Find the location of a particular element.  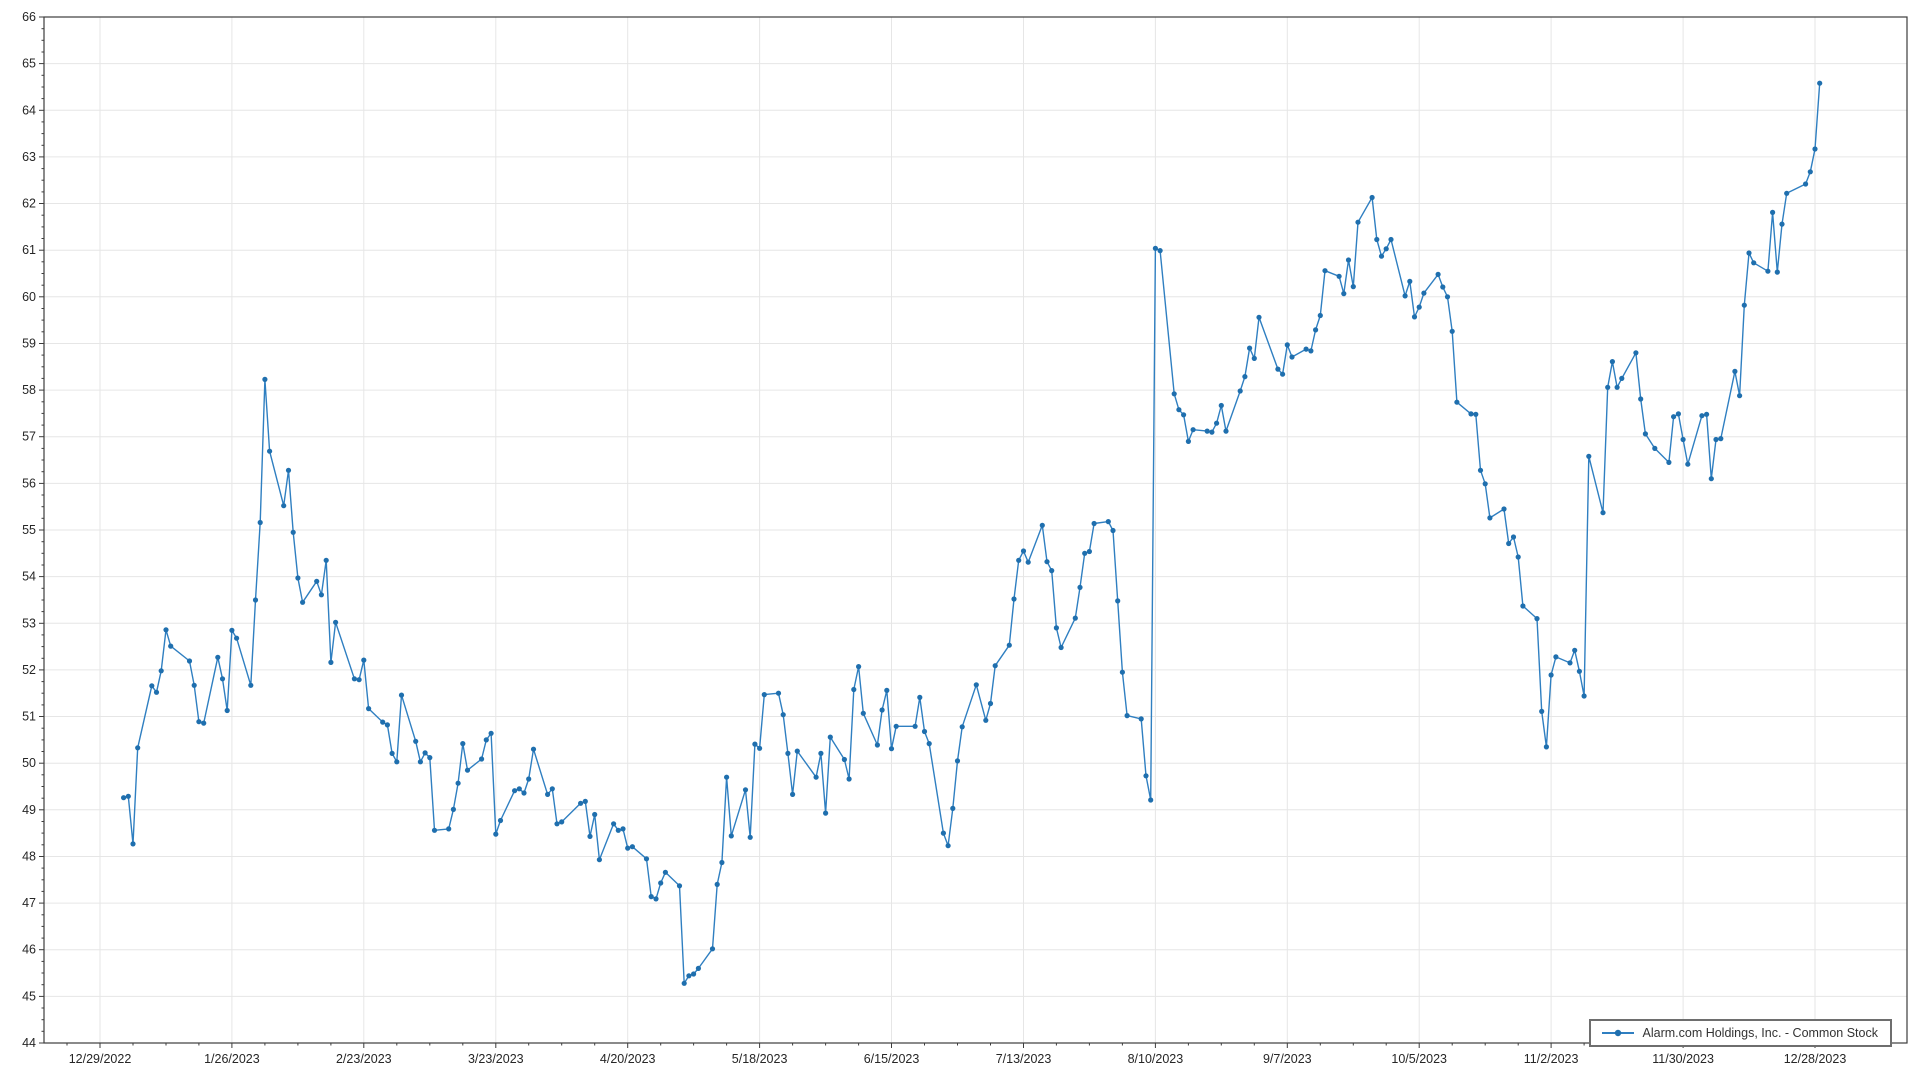

svg-text: 6/15/2023 is located at coordinates (892, 1059).